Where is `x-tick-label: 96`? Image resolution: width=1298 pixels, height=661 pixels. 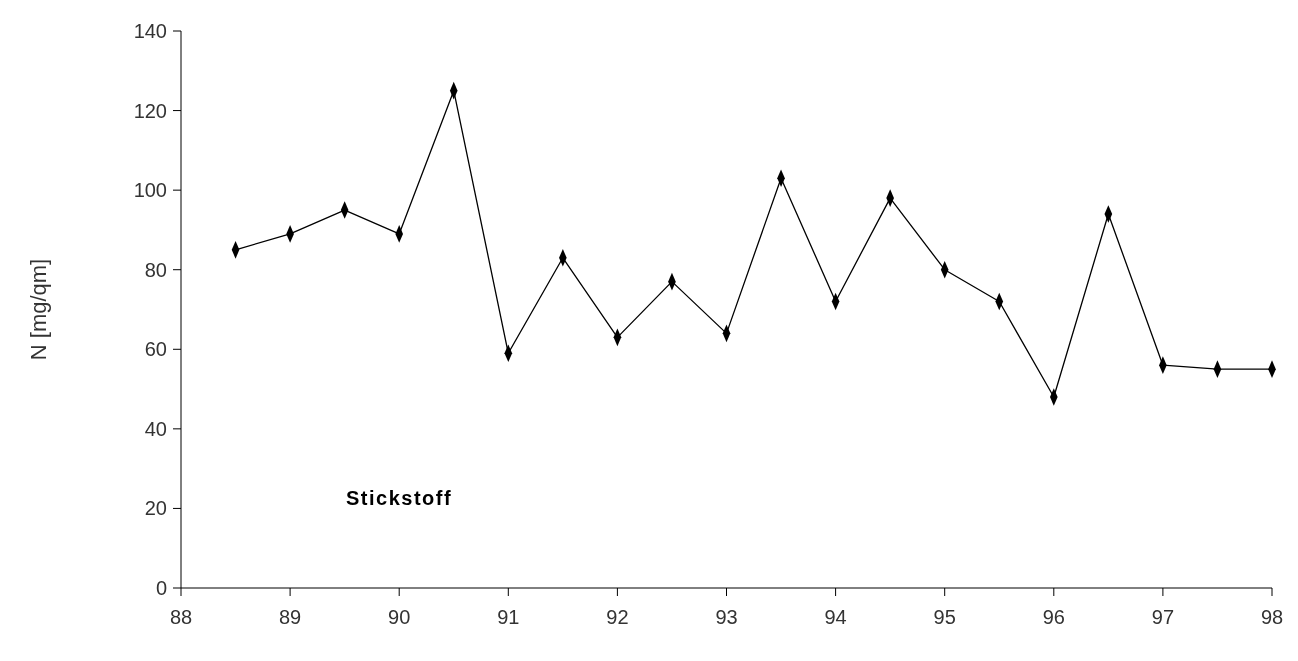 x-tick-label: 96 is located at coordinates (1053, 617).